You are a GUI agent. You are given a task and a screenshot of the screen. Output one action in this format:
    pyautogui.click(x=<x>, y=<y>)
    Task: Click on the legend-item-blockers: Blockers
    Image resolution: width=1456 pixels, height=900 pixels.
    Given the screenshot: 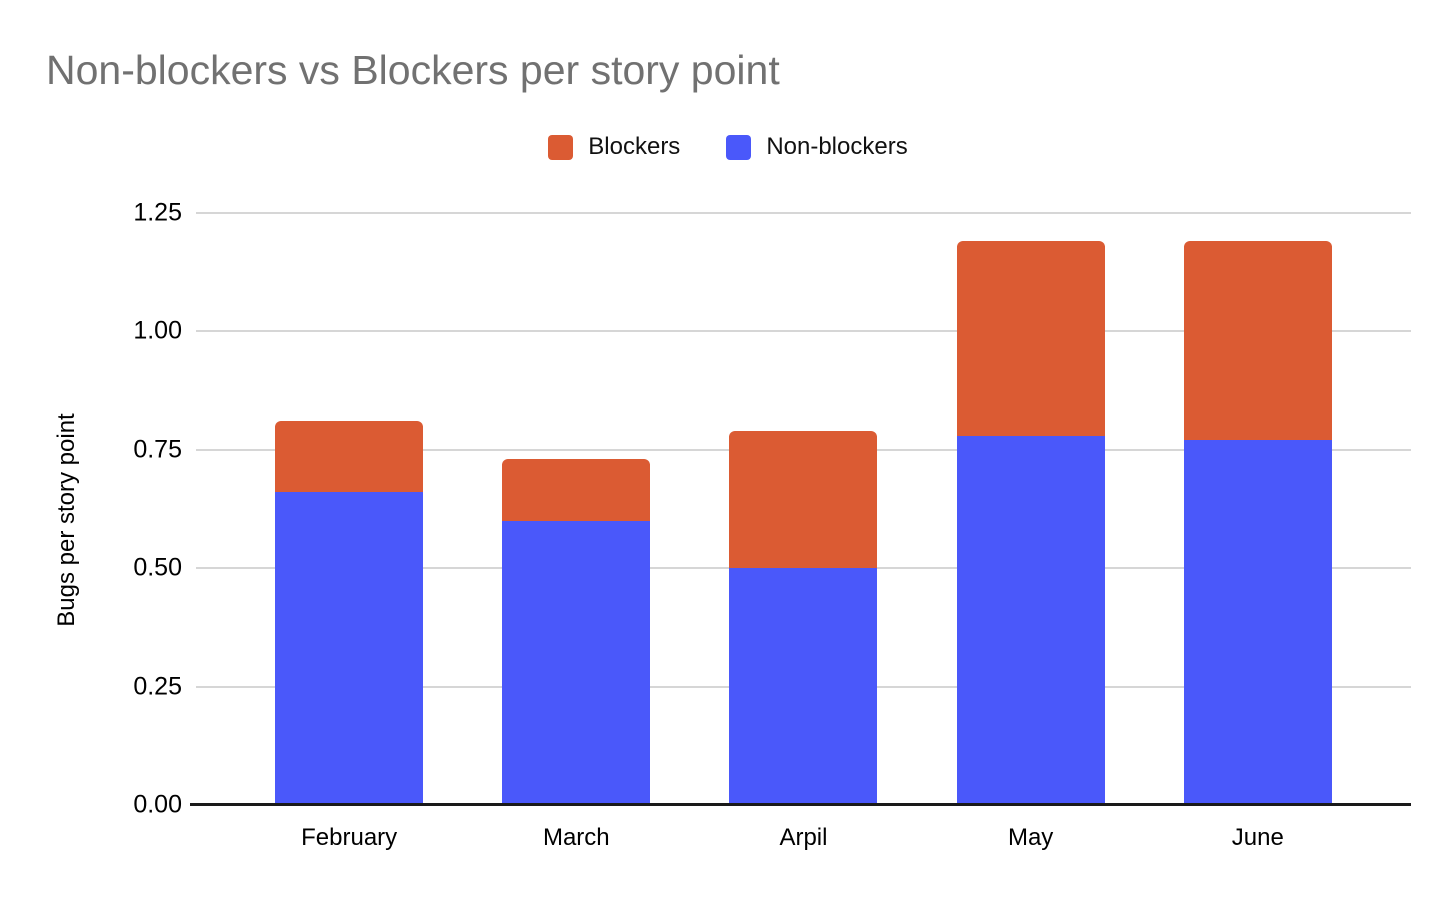 What is the action you would take?
    pyautogui.click(x=614, y=147)
    